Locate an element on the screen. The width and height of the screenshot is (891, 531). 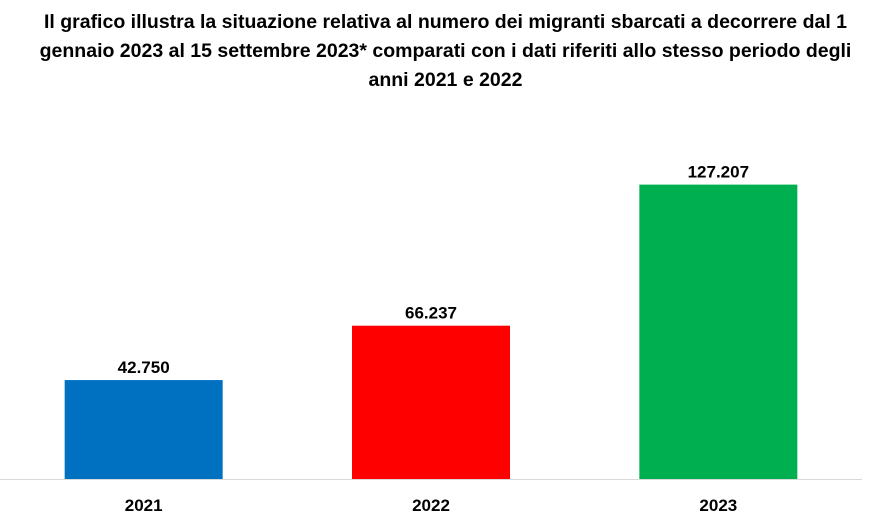
bar-2021 is located at coordinates (143, 429).